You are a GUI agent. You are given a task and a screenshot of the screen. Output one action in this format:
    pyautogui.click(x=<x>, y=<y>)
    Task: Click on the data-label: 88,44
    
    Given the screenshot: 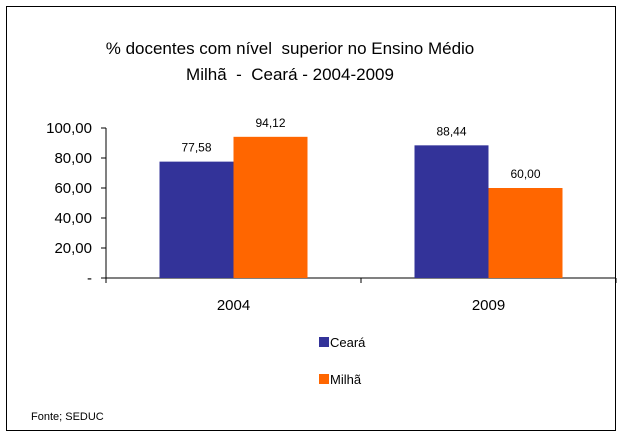 What is the action you would take?
    pyautogui.click(x=451, y=131)
    